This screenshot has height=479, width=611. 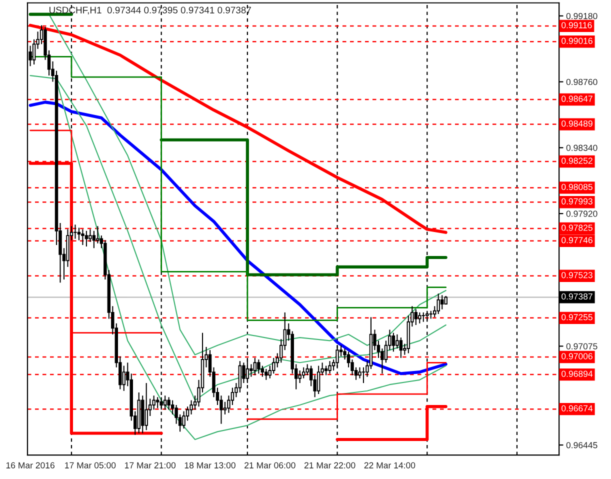 What do you see at coordinates (90, 465) in the screenshot?
I see `x-tick-label: 17 Mar 05:00` at bounding box center [90, 465].